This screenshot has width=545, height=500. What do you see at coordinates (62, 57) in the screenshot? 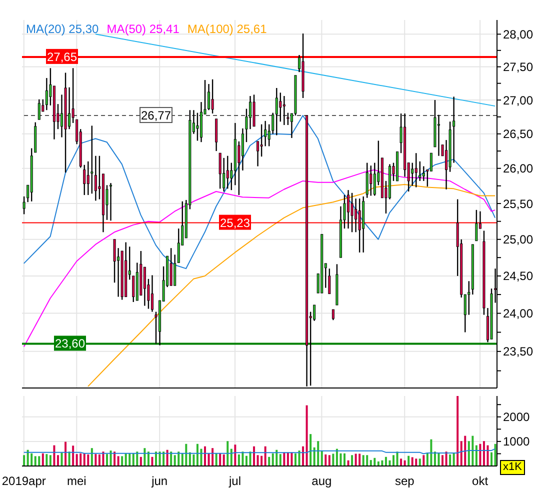
I see `ref-line-label: 27,65` at bounding box center [62, 57].